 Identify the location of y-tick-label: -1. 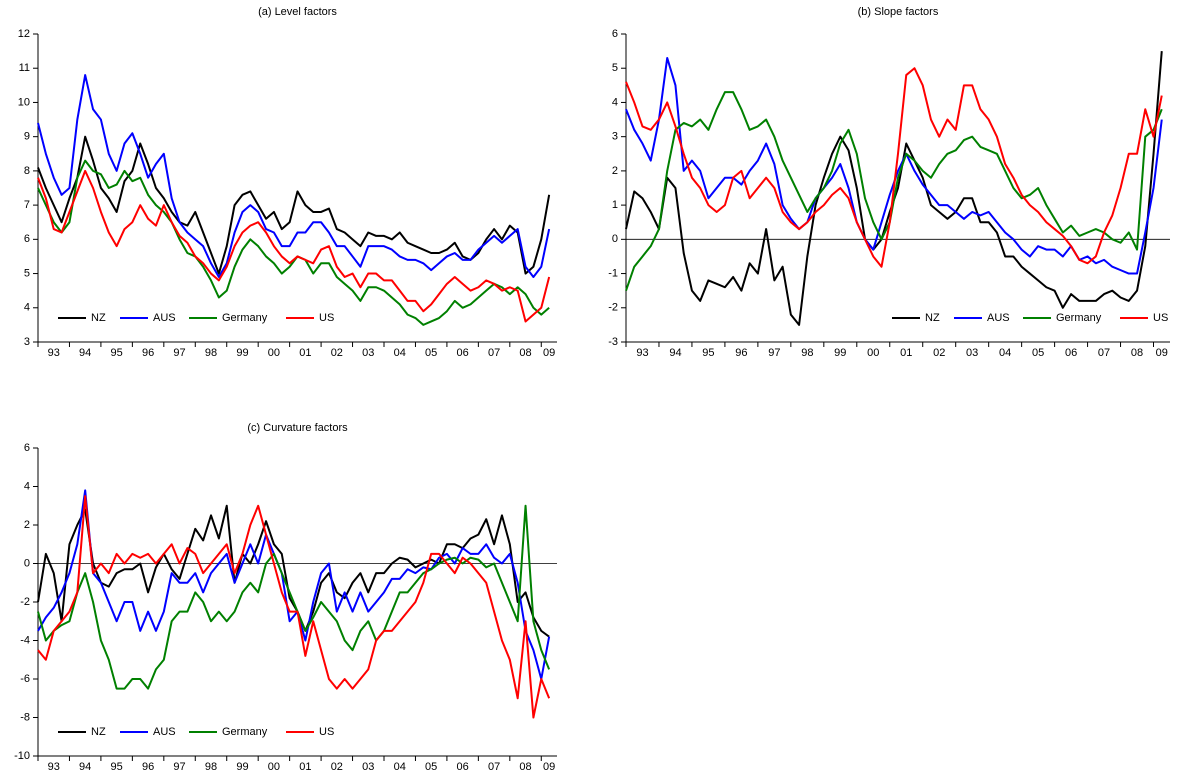
(613, 273).